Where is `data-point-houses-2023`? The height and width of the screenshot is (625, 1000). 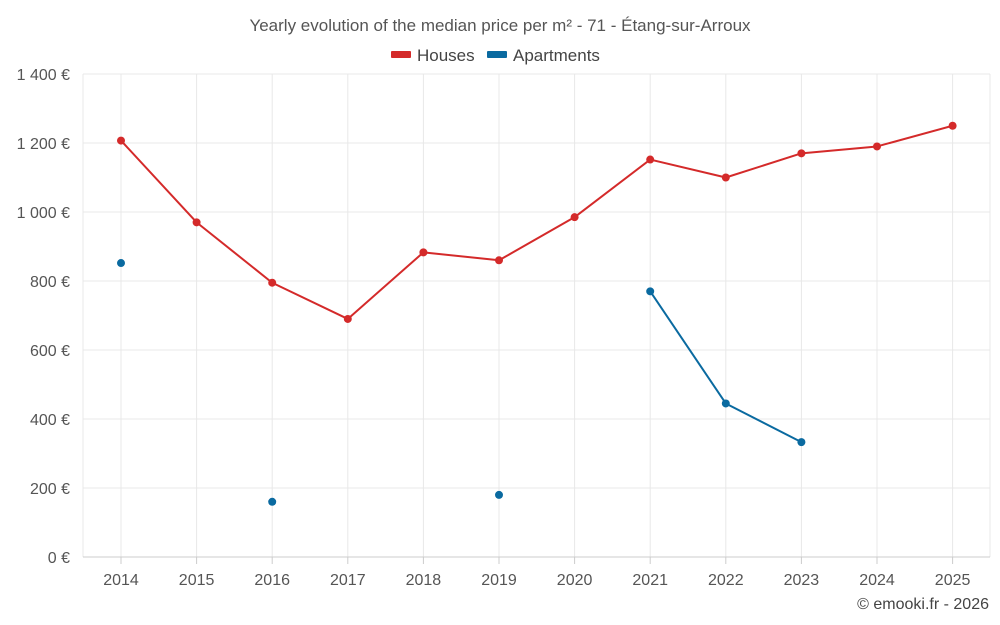 data-point-houses-2023 is located at coordinates (801, 153).